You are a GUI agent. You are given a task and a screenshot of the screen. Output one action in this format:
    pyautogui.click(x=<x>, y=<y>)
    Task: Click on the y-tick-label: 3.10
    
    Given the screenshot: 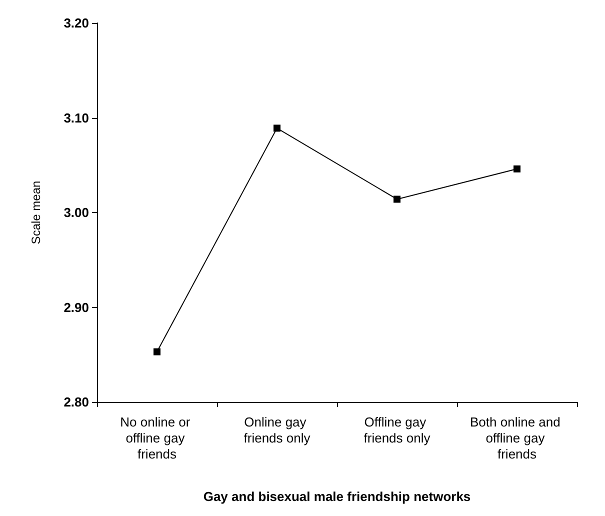 What is the action you would take?
    pyautogui.click(x=76, y=118)
    